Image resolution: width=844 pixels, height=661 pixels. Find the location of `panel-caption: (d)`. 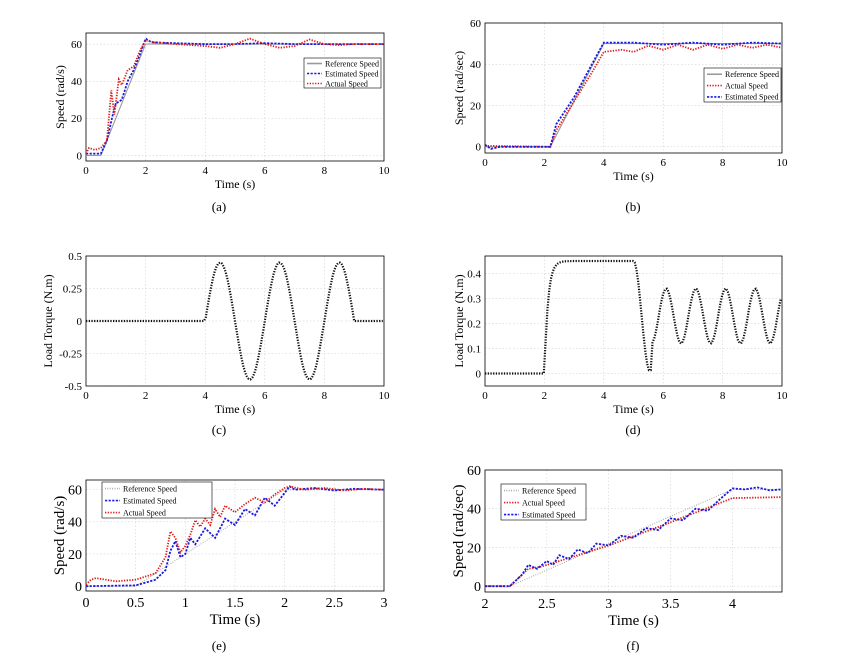

panel-caption: (d) is located at coordinates (632, 429).